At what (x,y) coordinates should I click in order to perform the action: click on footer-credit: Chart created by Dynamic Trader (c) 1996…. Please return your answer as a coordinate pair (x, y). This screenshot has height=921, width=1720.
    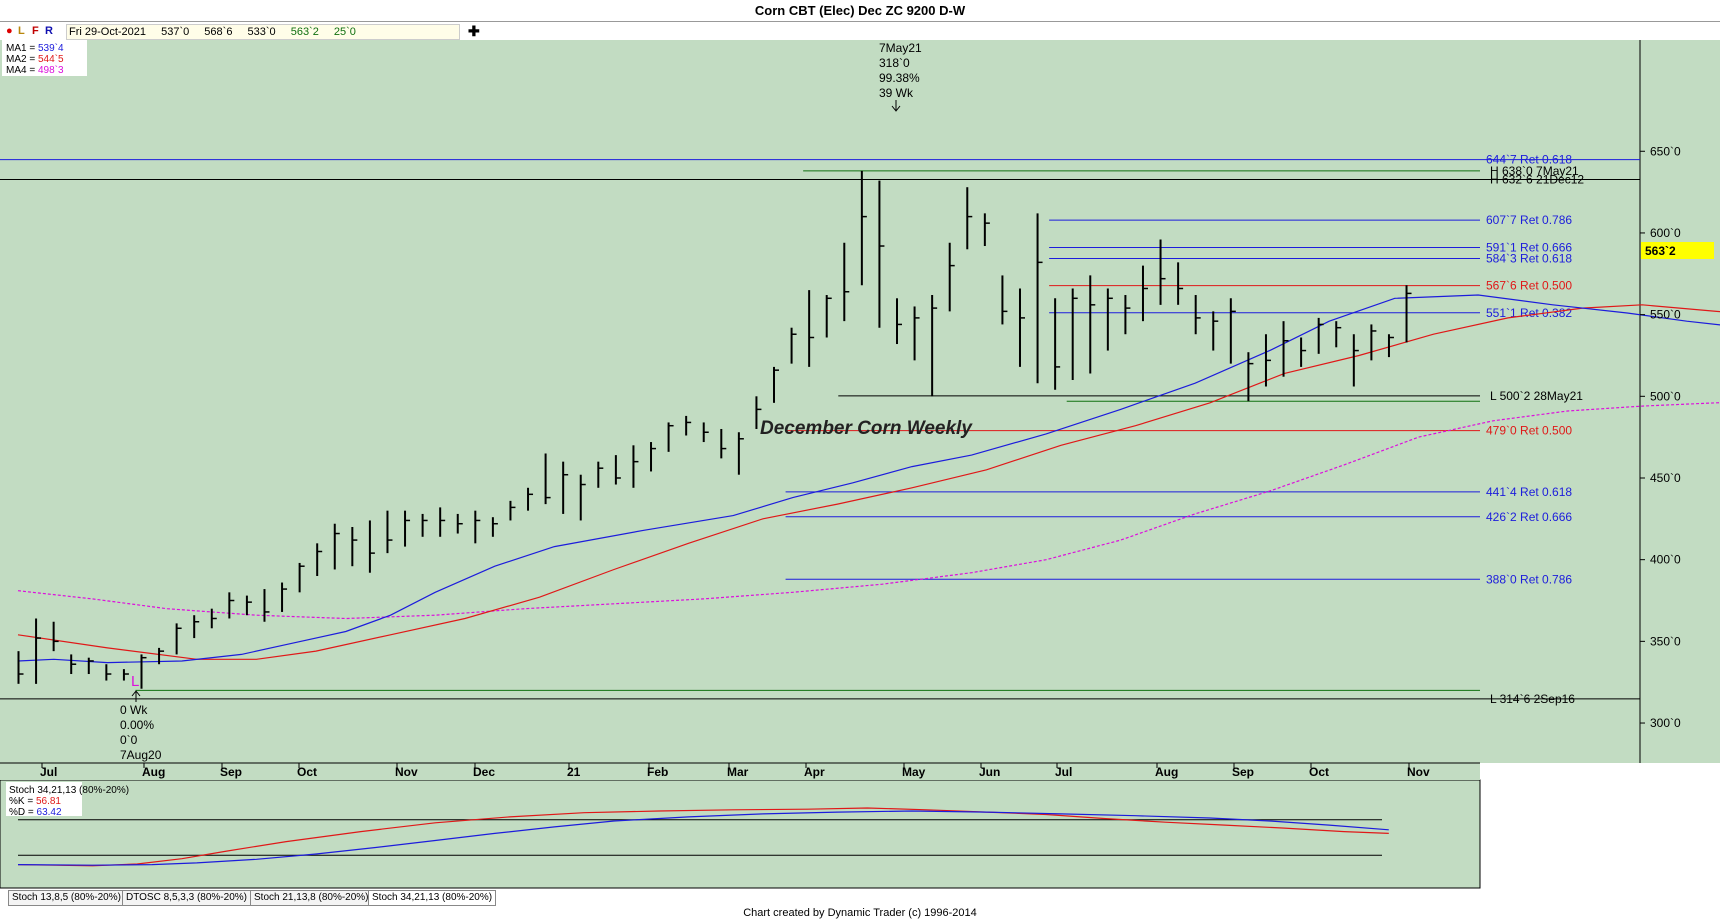
    Looking at the image, I should click on (860, 913).